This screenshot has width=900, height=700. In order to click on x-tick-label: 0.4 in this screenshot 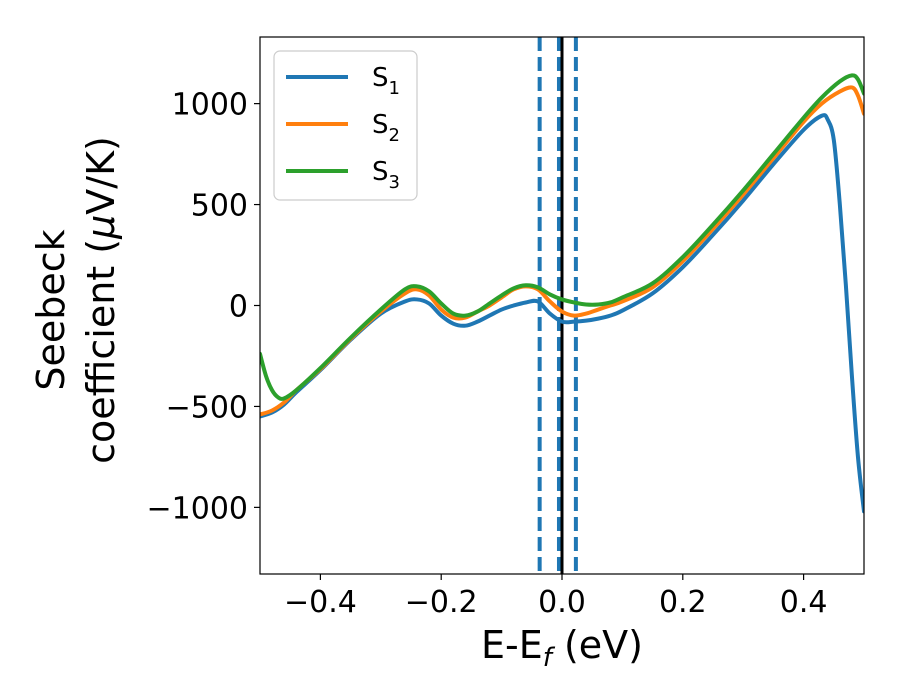, I will do `click(804, 602)`.